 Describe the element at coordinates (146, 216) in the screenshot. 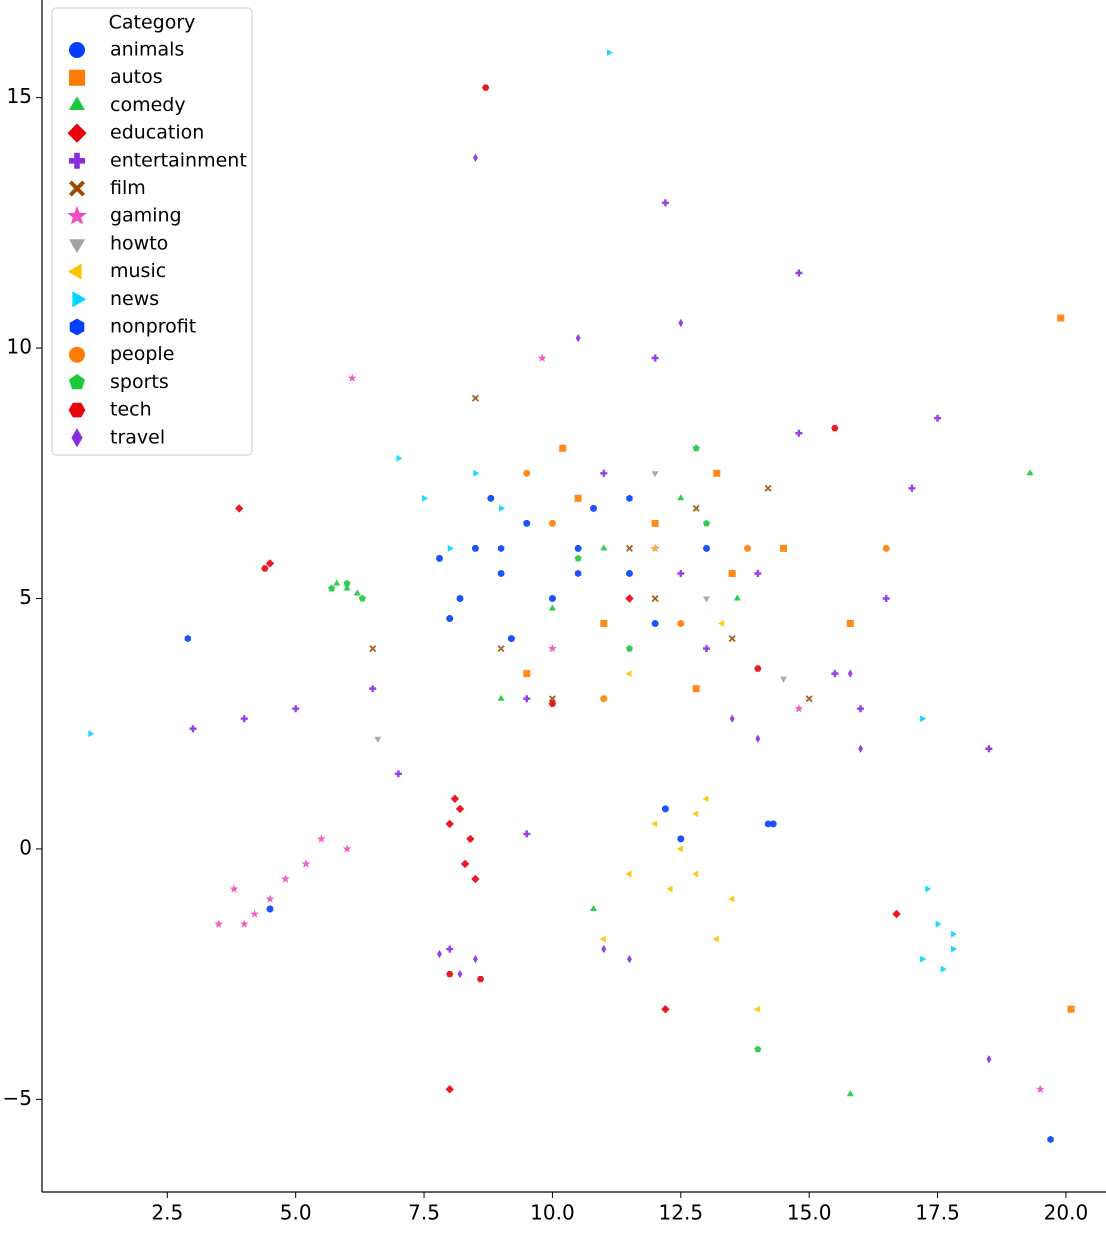

I see `legend-label: gaming` at that location.